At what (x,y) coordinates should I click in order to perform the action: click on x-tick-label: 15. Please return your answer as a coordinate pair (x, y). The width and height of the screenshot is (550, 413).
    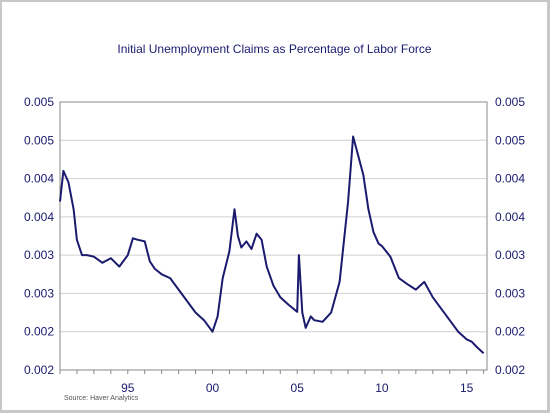
    Looking at the image, I should click on (467, 388).